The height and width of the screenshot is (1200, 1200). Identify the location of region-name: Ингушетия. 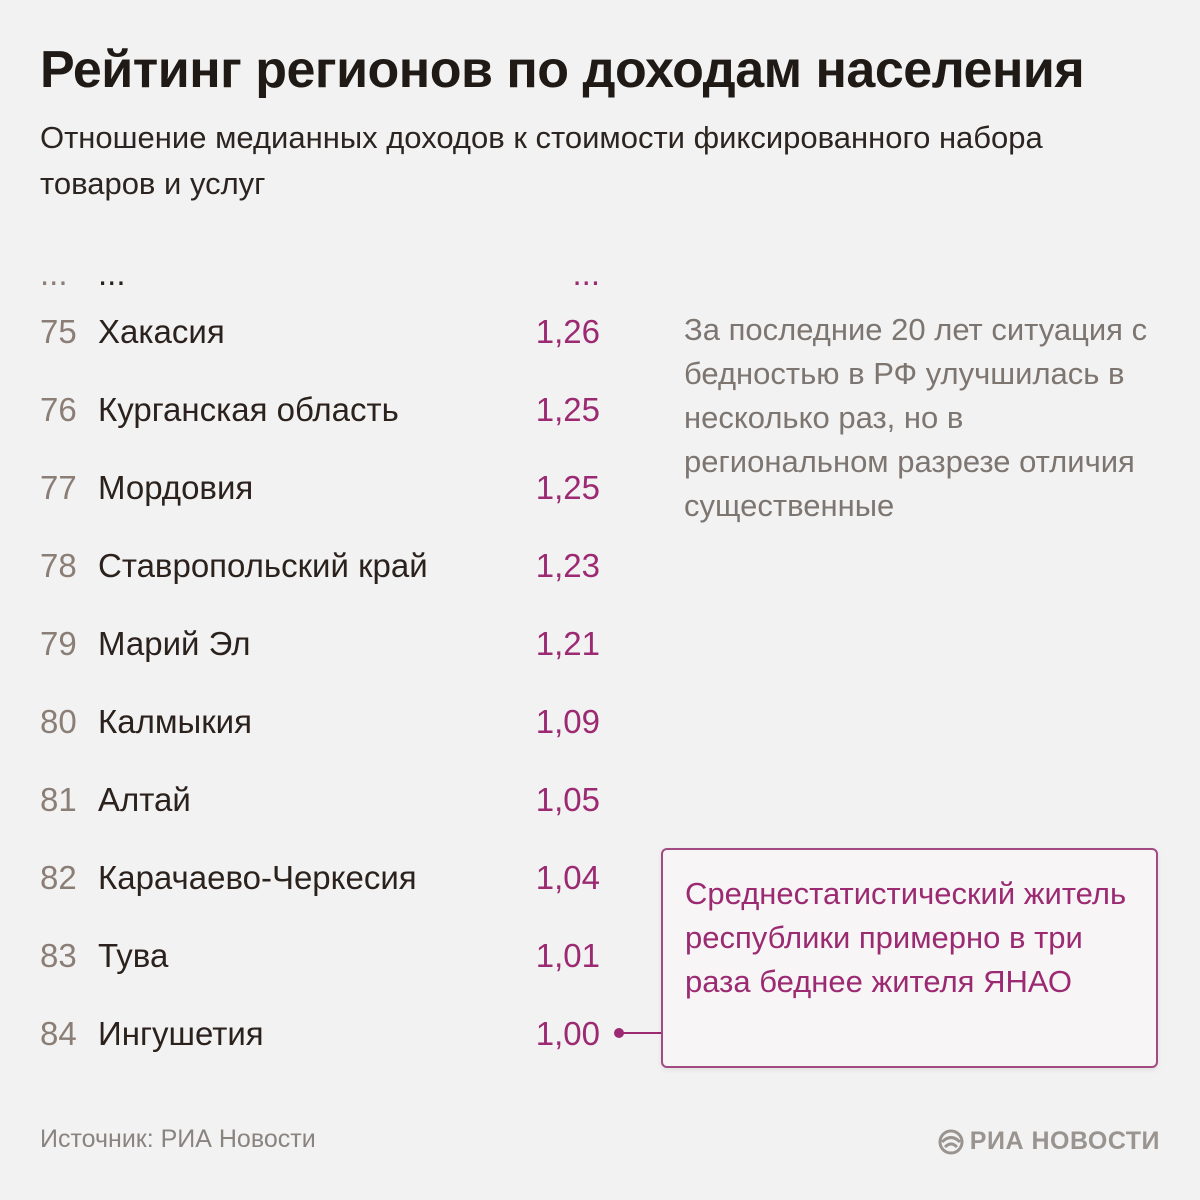
(181, 1033).